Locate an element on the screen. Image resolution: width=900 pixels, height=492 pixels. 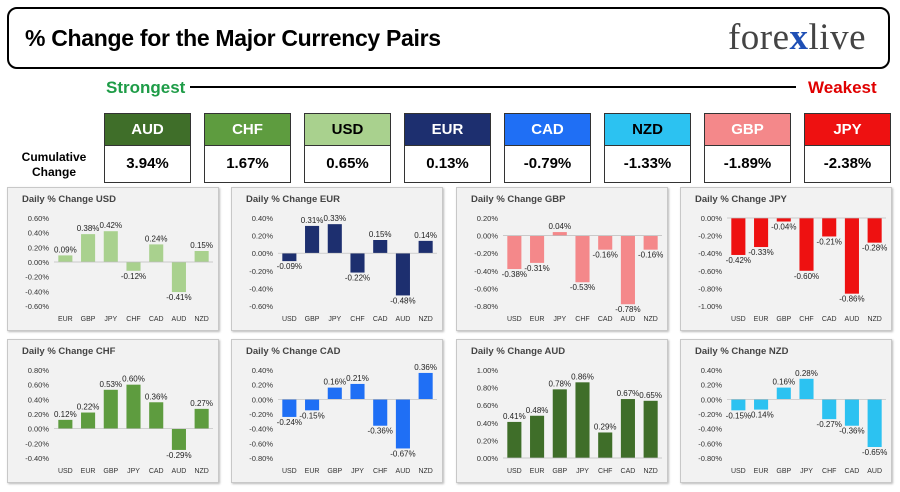
currency-box-aud: AUD 3.94% is located at coordinates (147, 148).